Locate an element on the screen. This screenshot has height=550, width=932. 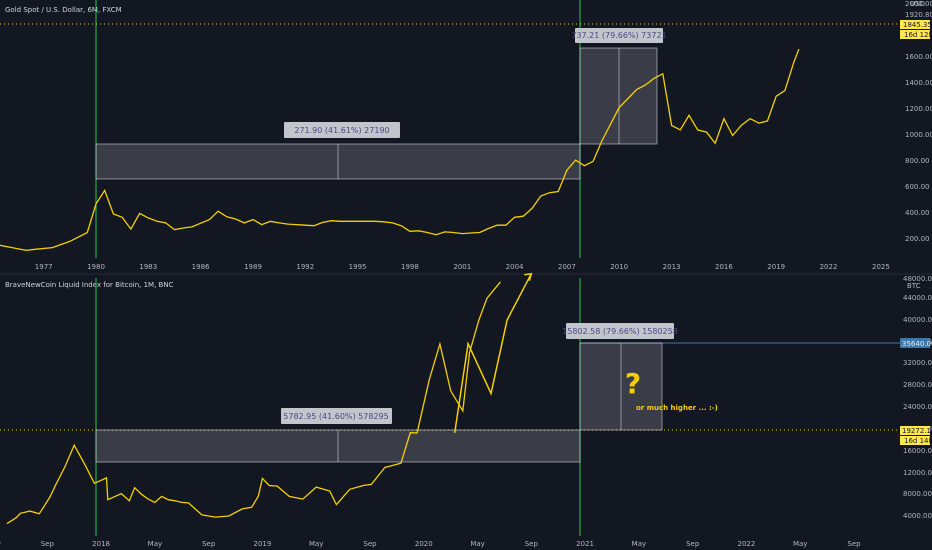
btc-x-tick-label: 2022 is located at coordinates (746, 544).